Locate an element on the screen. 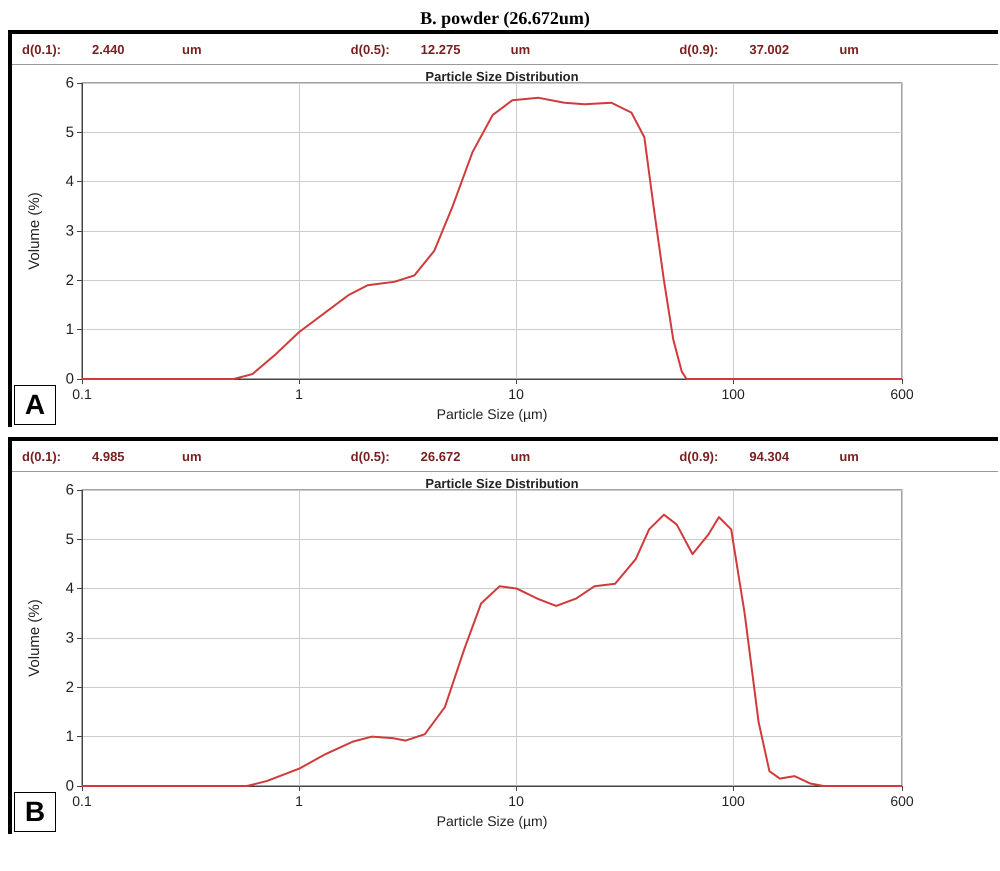  text: 2.440 is located at coordinates (109, 49).